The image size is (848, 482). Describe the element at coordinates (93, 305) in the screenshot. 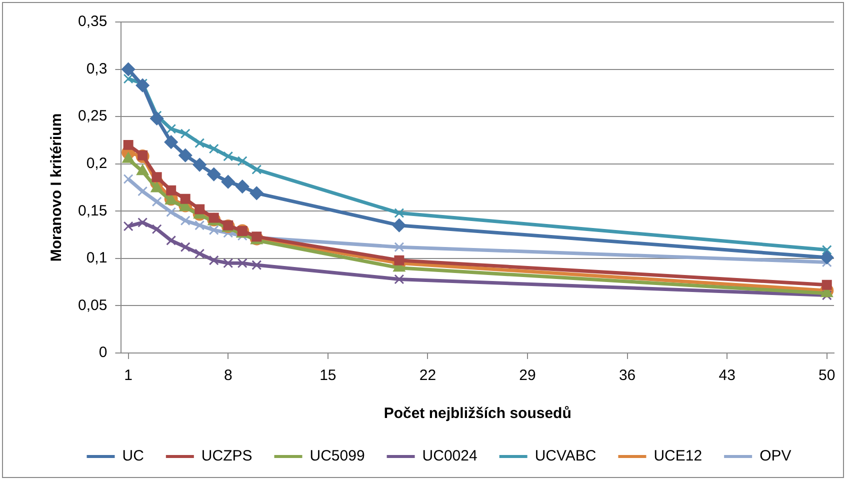

I see `y-tick-label: 0,05` at that location.